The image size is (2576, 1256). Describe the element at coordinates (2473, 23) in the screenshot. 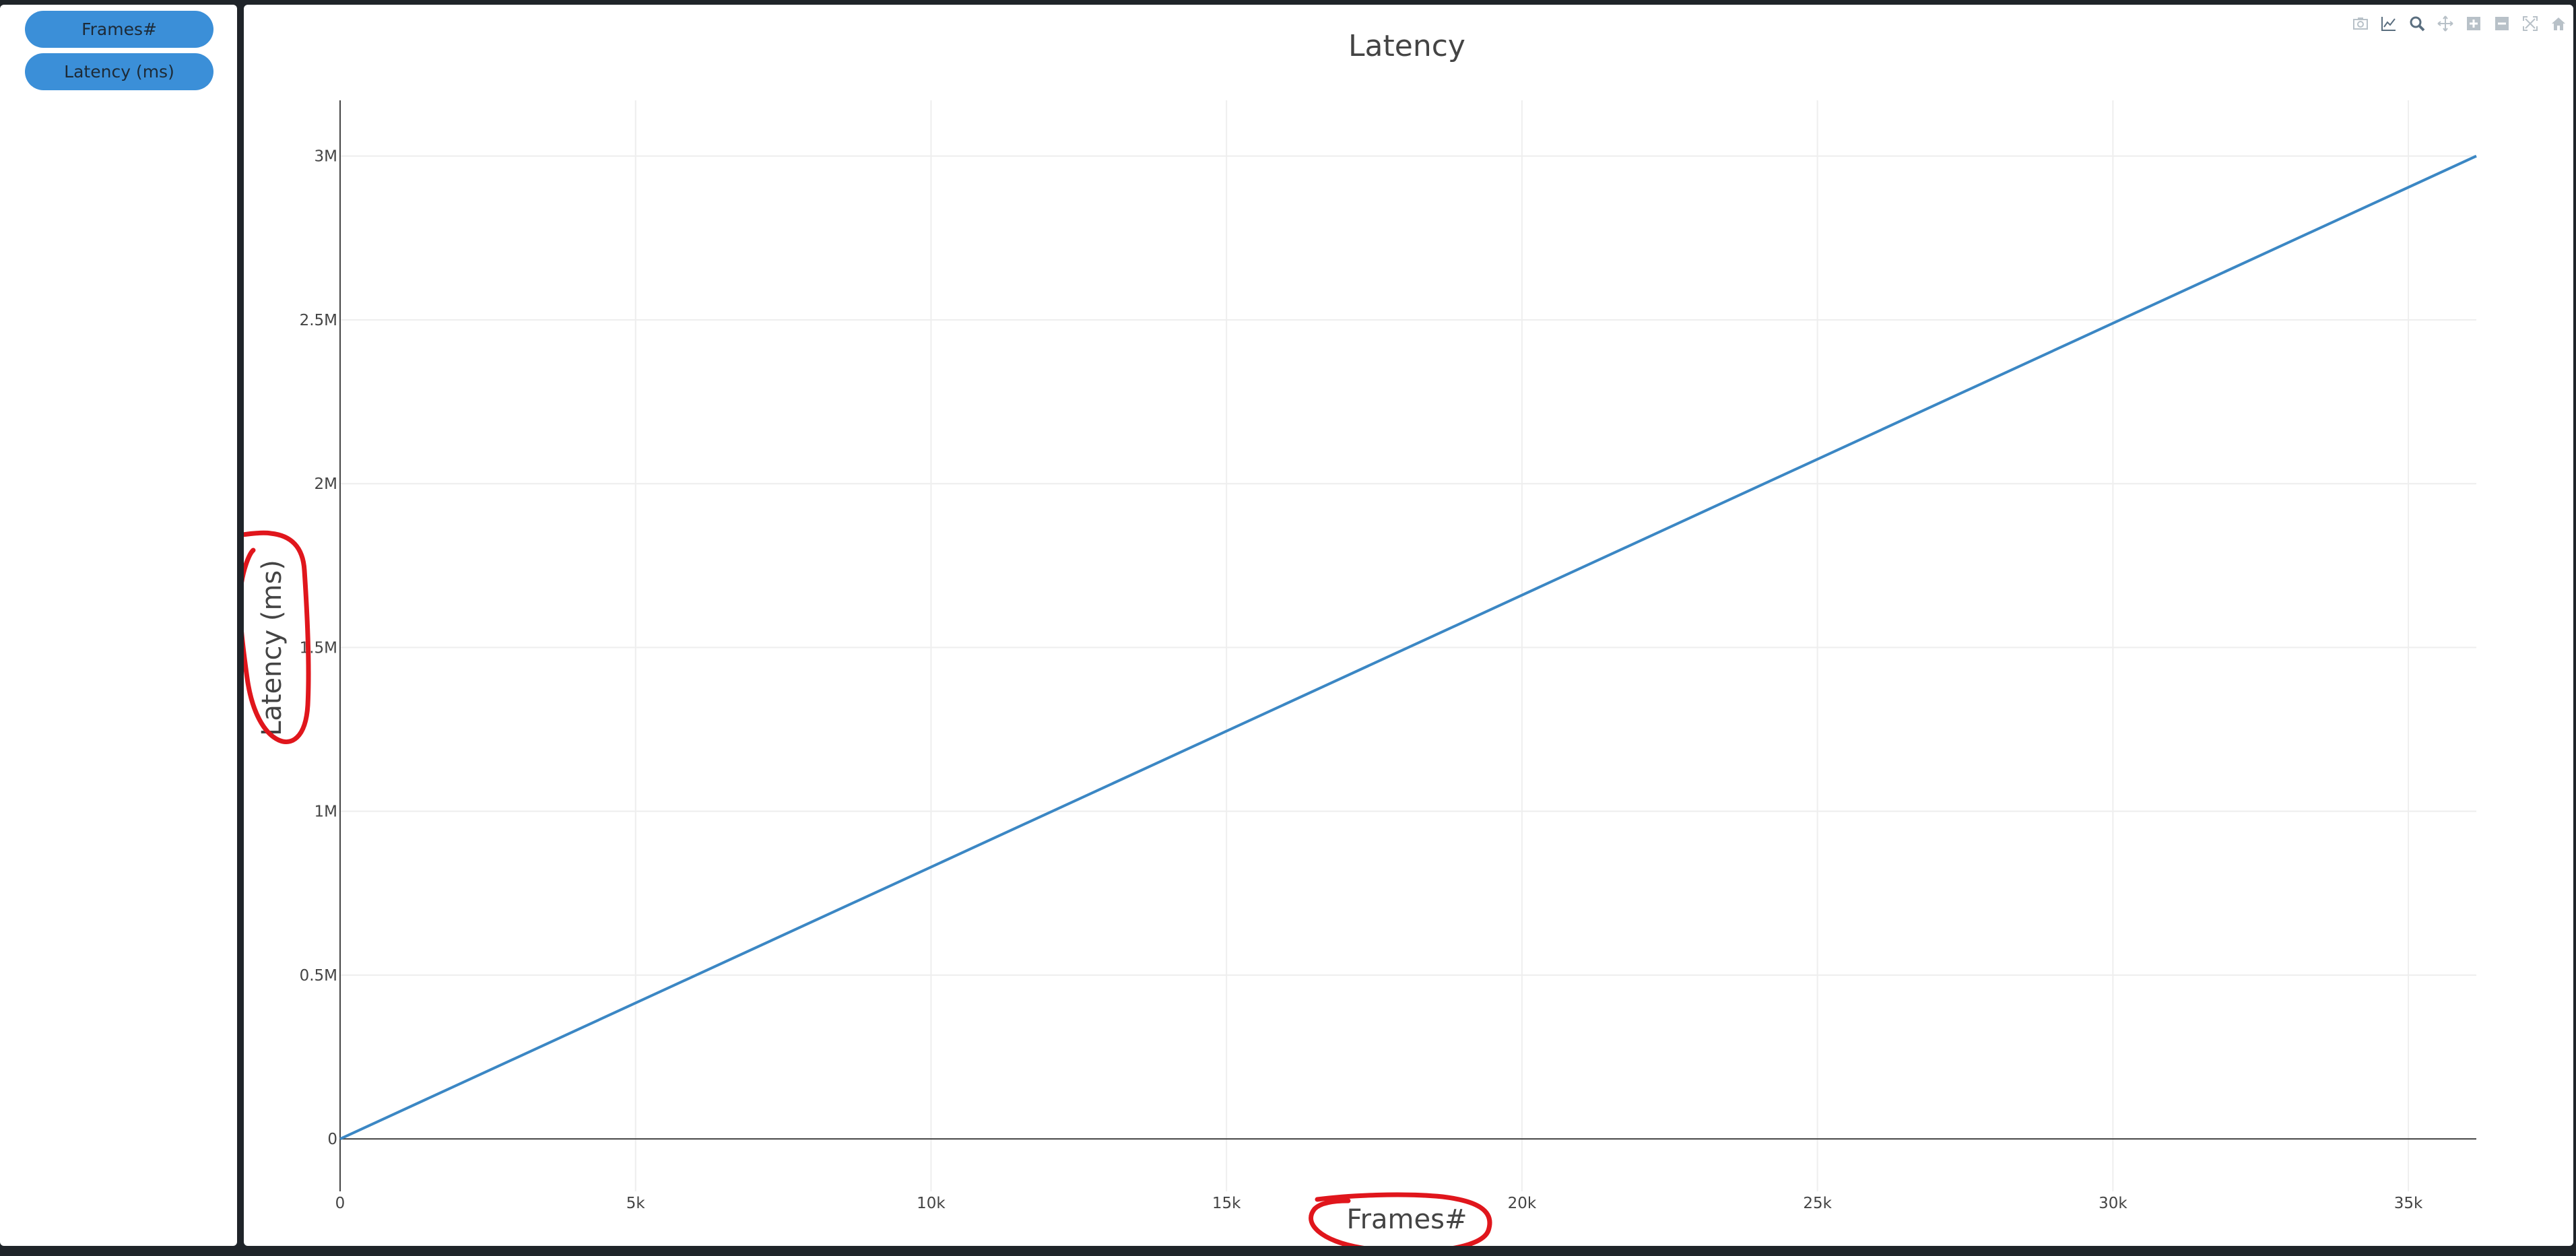

I see `zoom-in-icon` at that location.